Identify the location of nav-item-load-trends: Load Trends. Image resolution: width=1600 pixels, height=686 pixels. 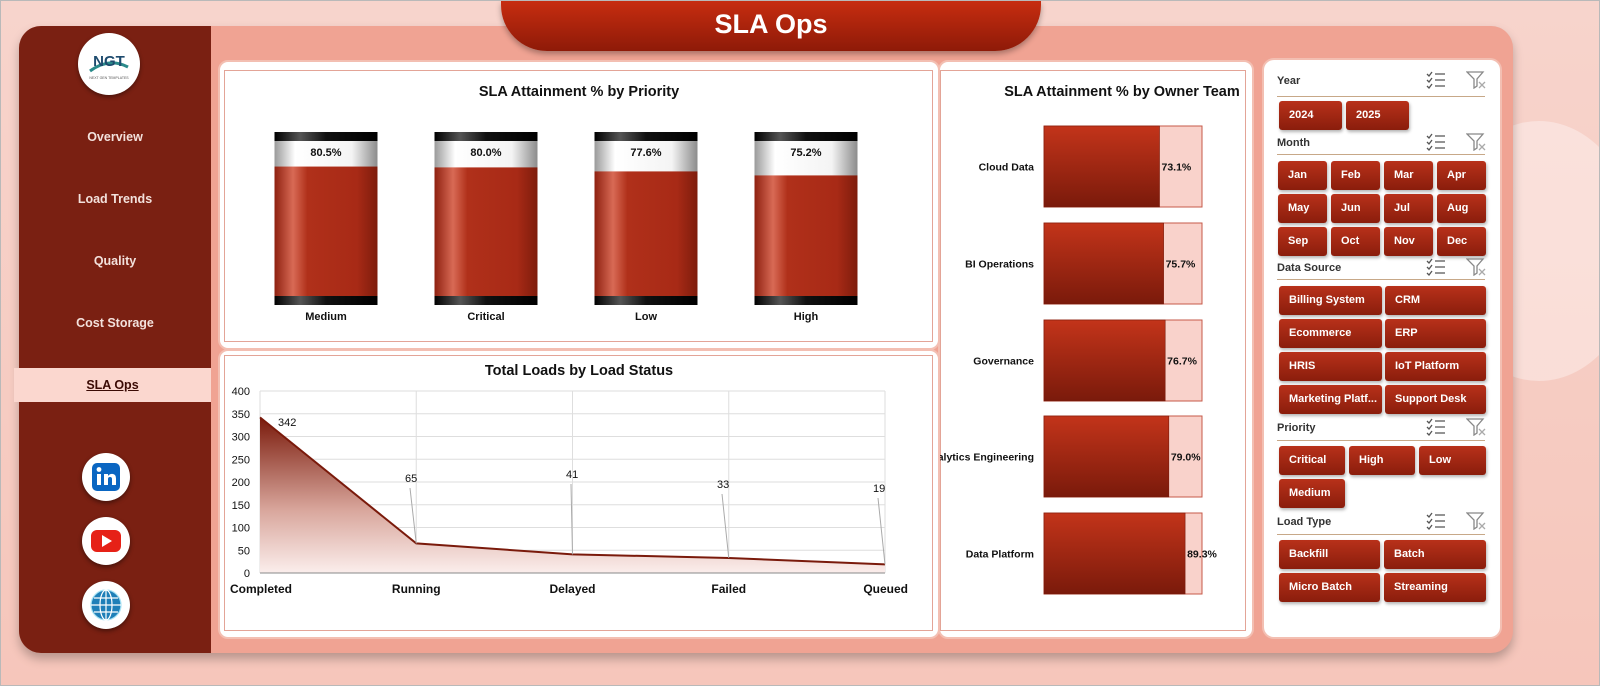
(115, 199).